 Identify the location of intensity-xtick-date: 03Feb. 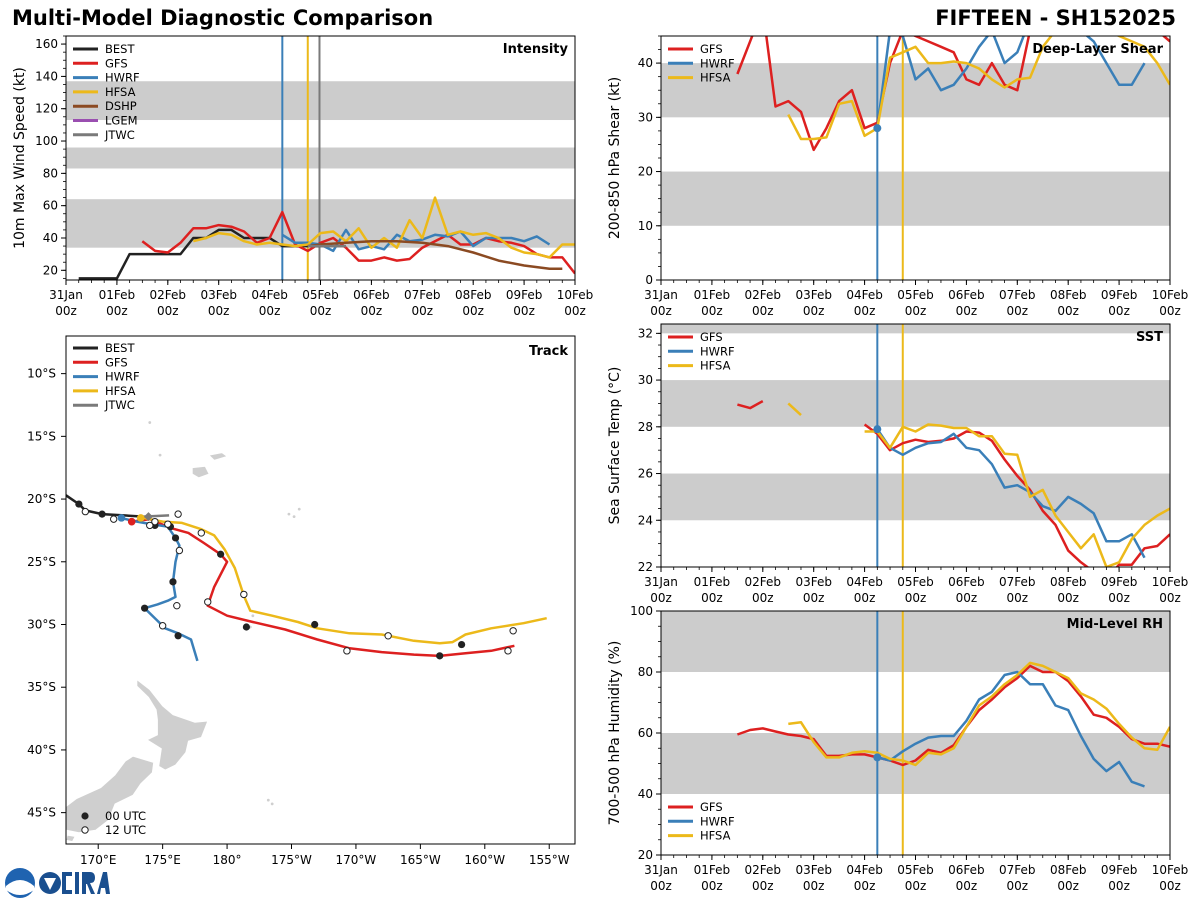
(218, 295).